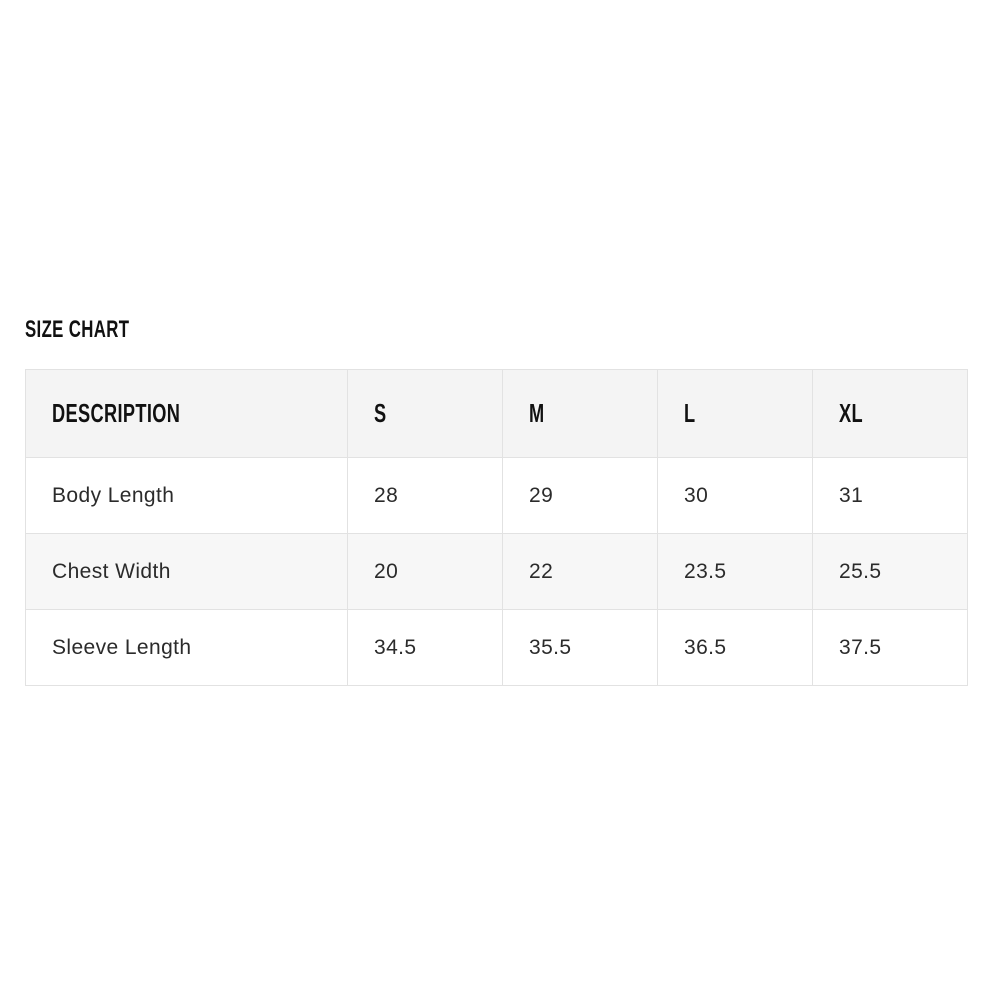 This screenshot has width=1000, height=1000. I want to click on table-row-chest-width: Chest Width 20 22 23.5 25.5, so click(496, 571).